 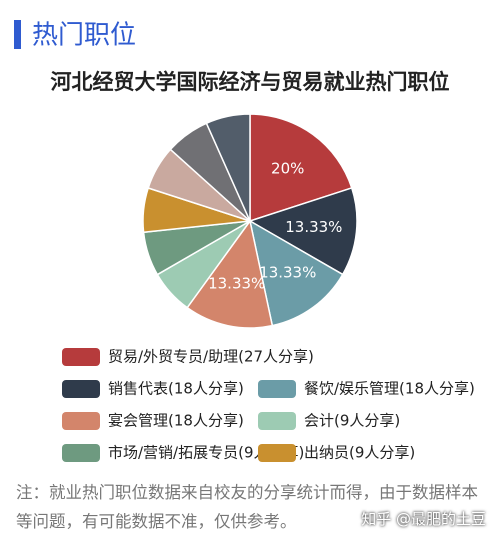 I want to click on legend-label: 贸易/外贸专员/助理(27人分享), so click(x=211, y=357).